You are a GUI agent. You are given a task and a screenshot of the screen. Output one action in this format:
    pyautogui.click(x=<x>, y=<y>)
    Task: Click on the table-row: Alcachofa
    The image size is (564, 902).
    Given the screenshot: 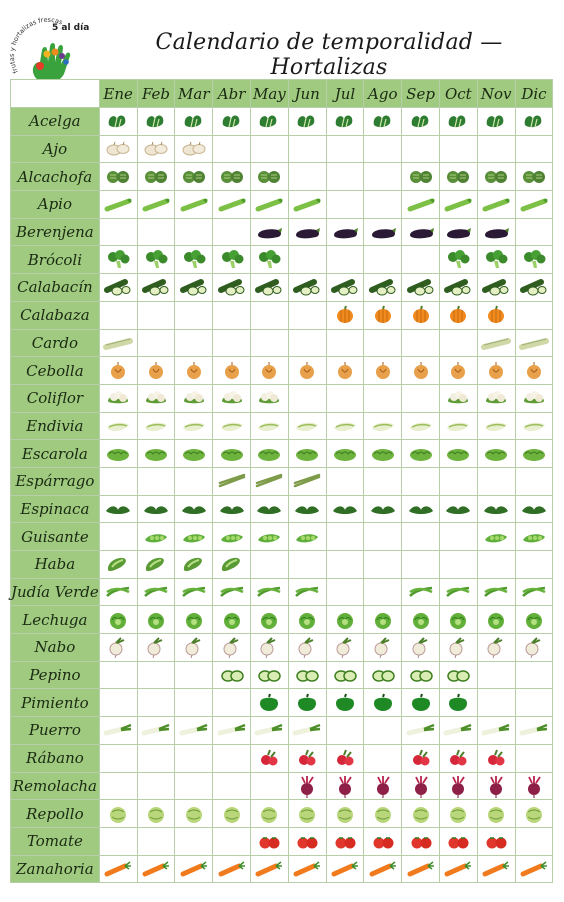 What is the action you would take?
    pyautogui.click(x=282, y=177)
    